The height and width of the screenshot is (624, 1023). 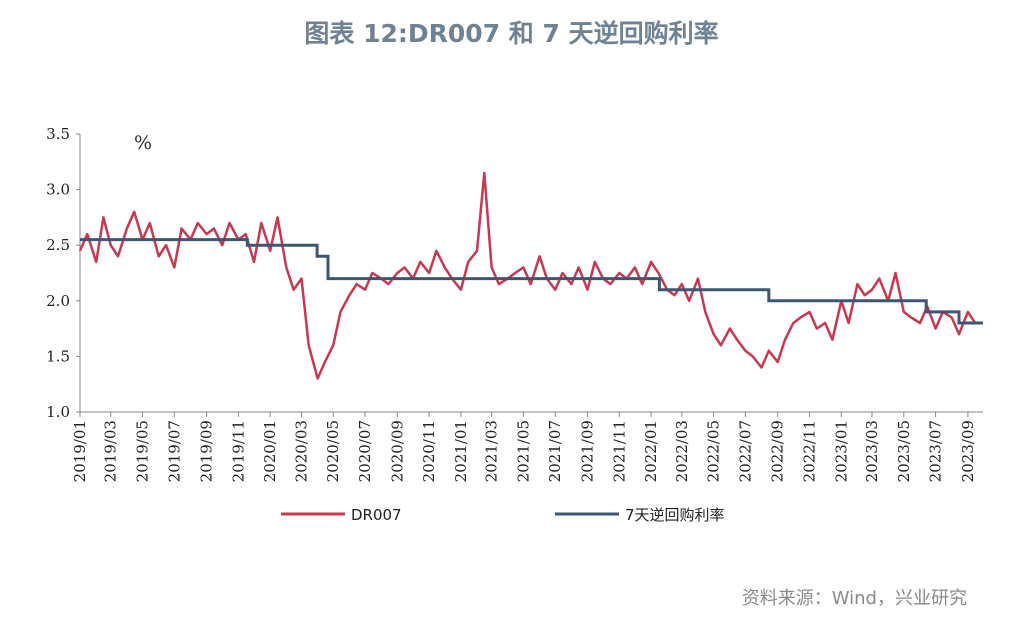 What do you see at coordinates (809, 451) in the screenshot?
I see `x-tick-label: 2022/11` at bounding box center [809, 451].